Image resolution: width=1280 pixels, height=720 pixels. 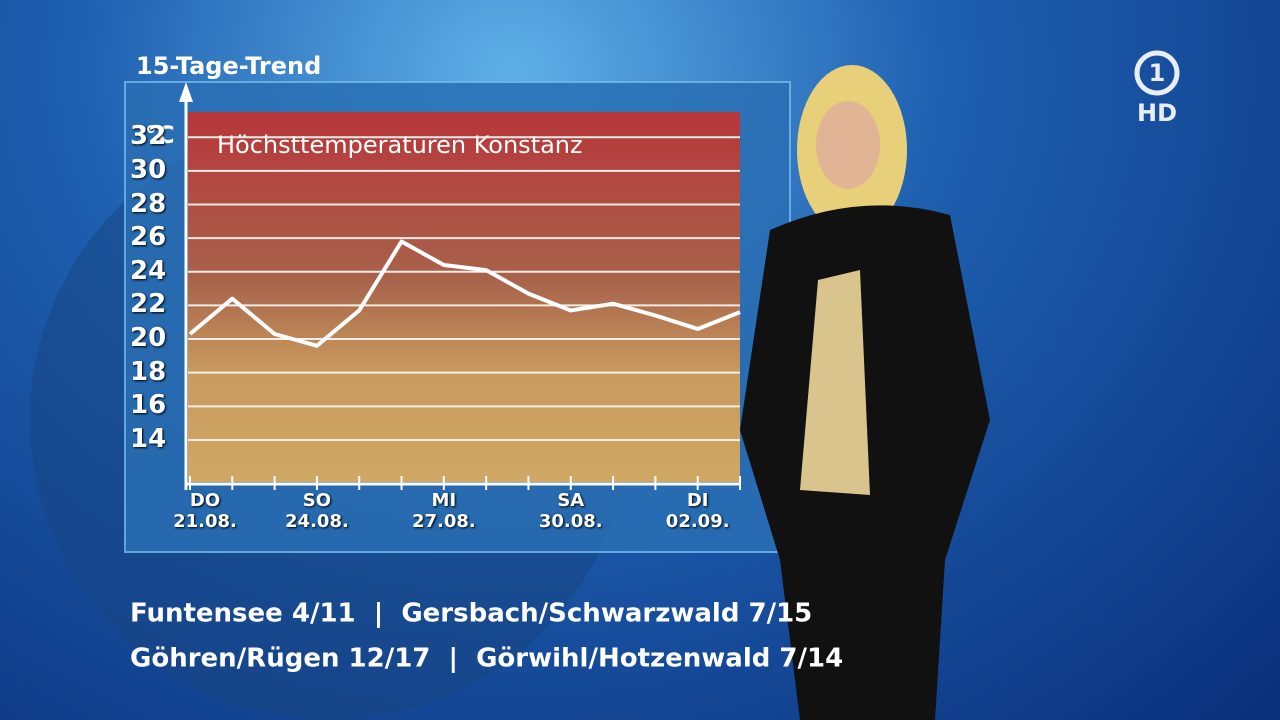 What do you see at coordinates (464, 293) in the screenshot?
I see `temperature-line` at bounding box center [464, 293].